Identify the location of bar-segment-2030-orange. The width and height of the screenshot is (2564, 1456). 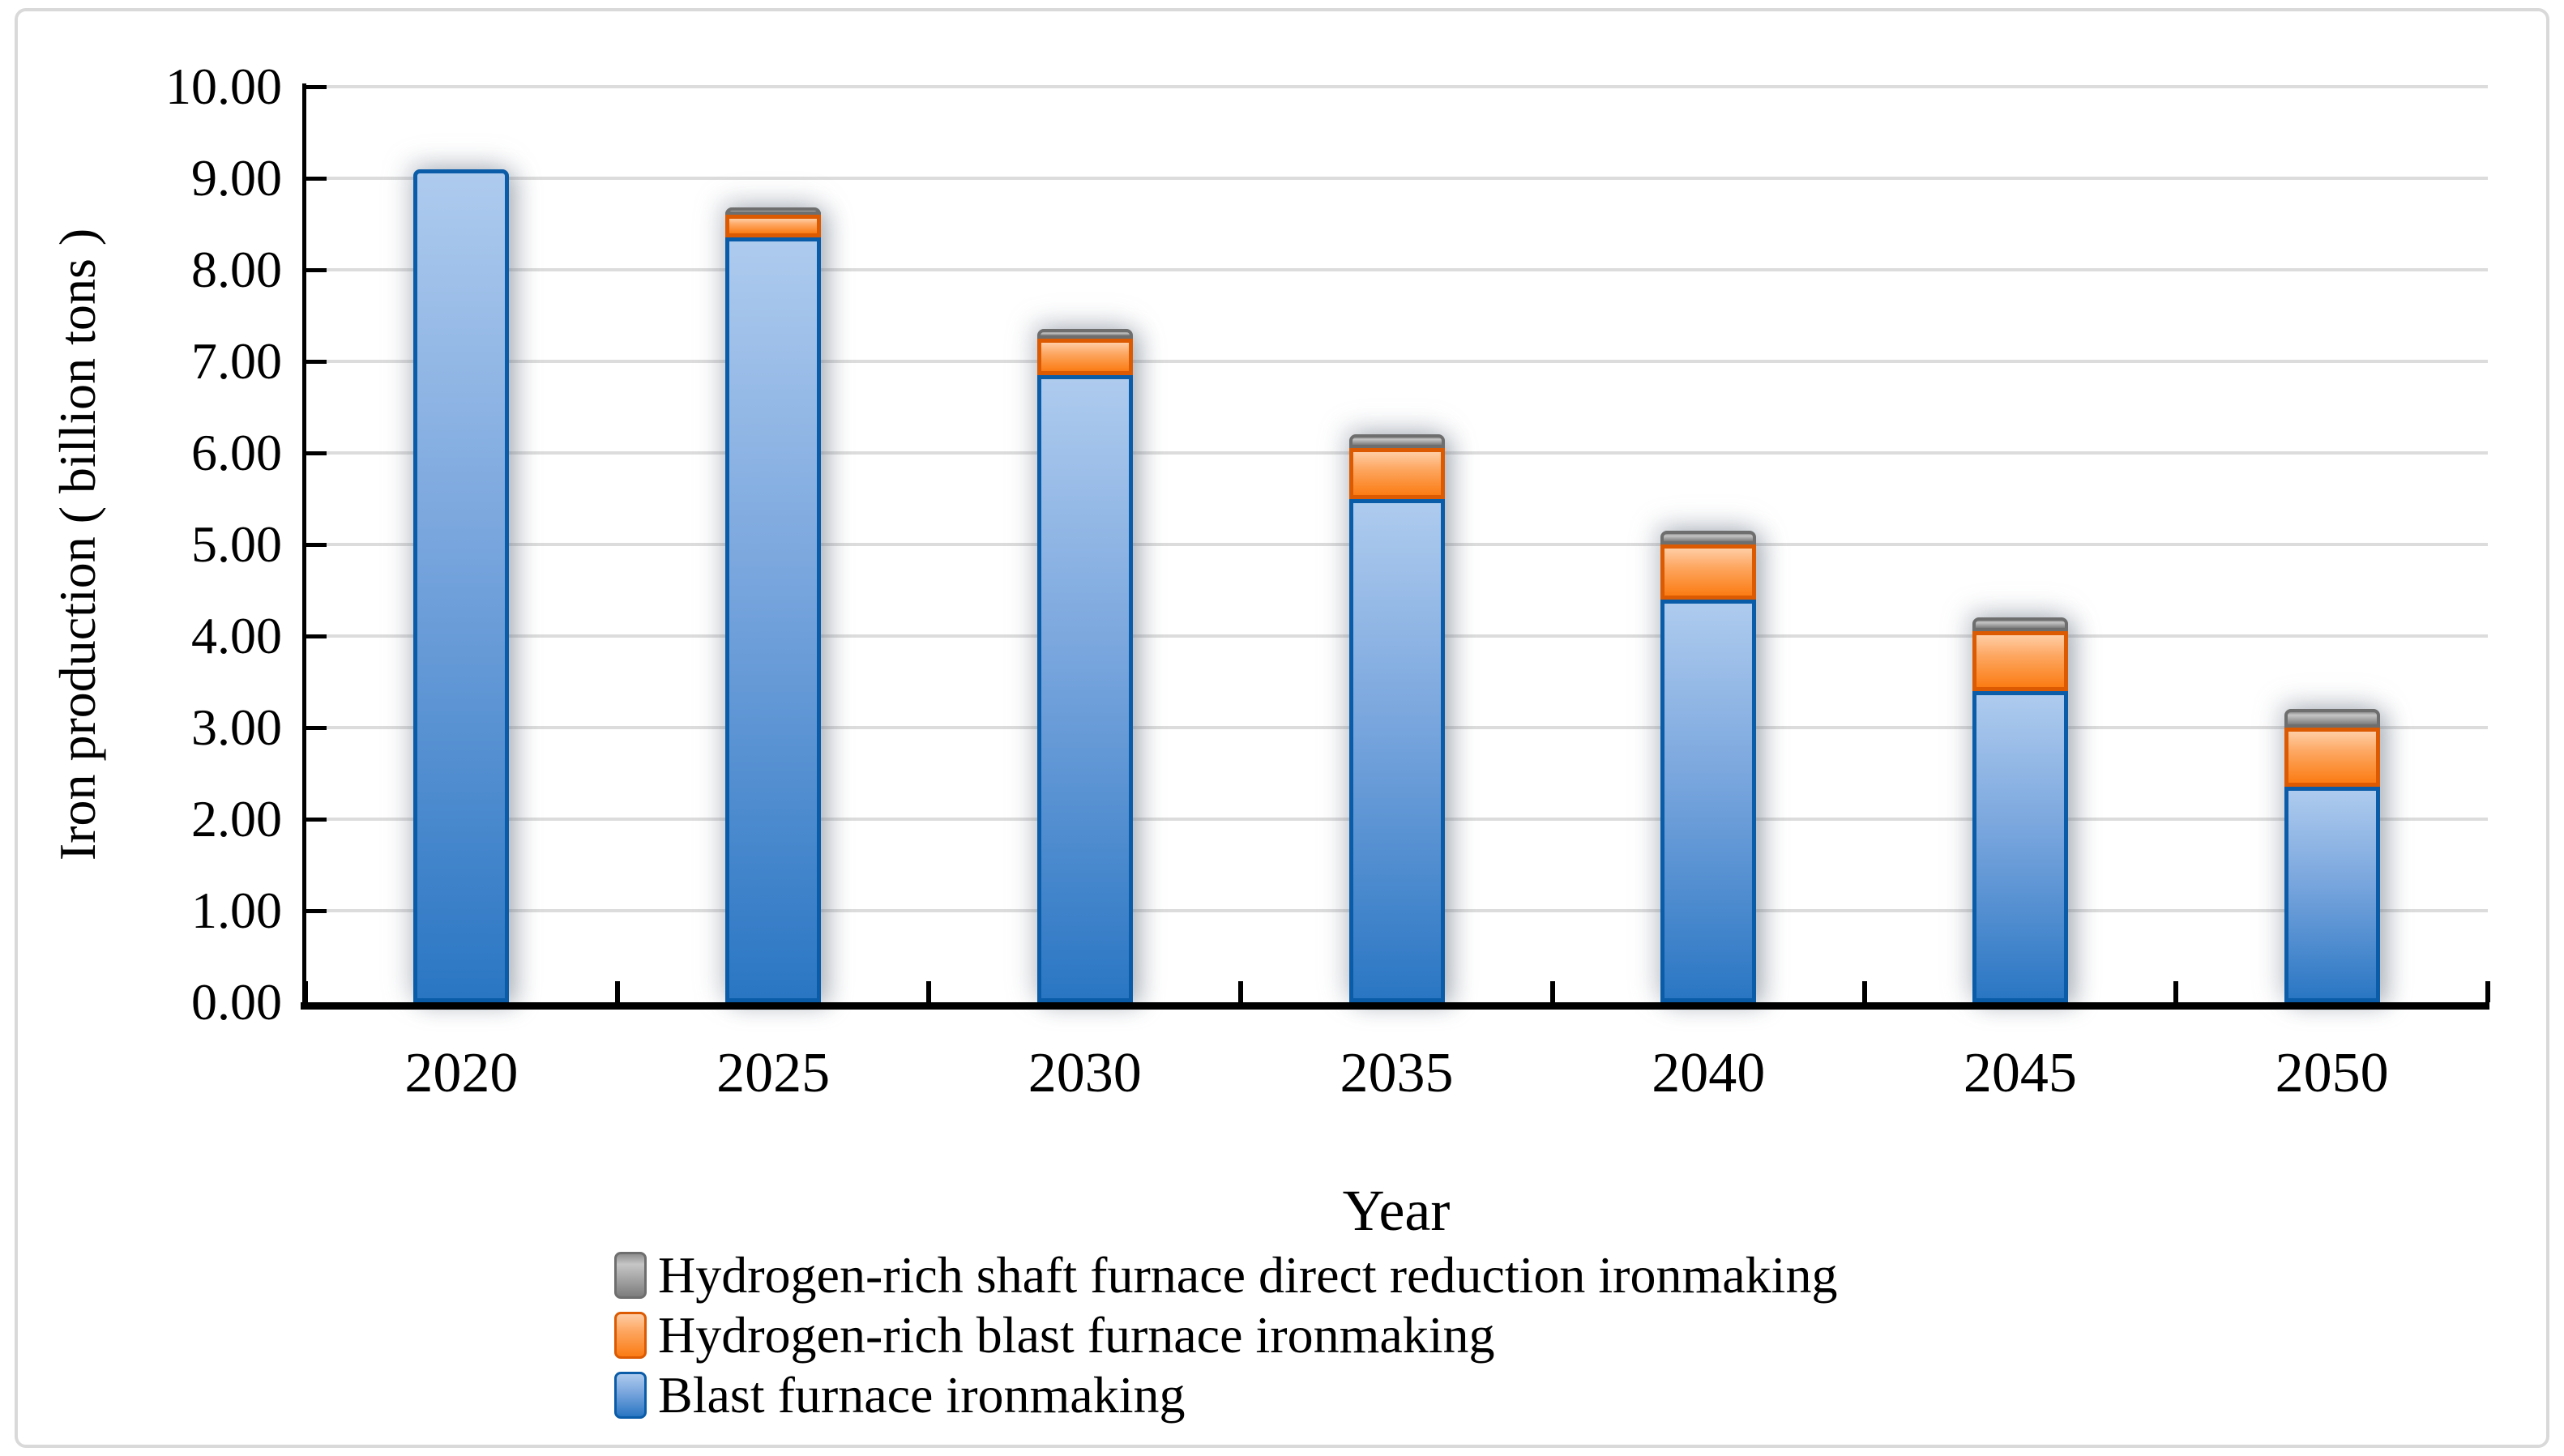
(1084, 357).